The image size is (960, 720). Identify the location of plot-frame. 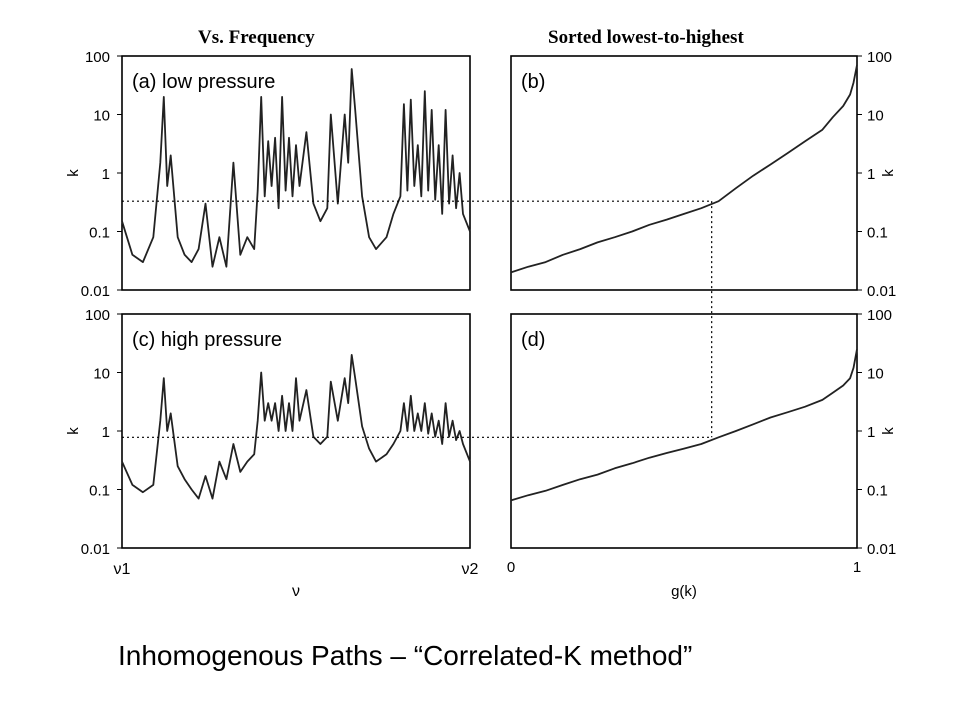
(684, 431).